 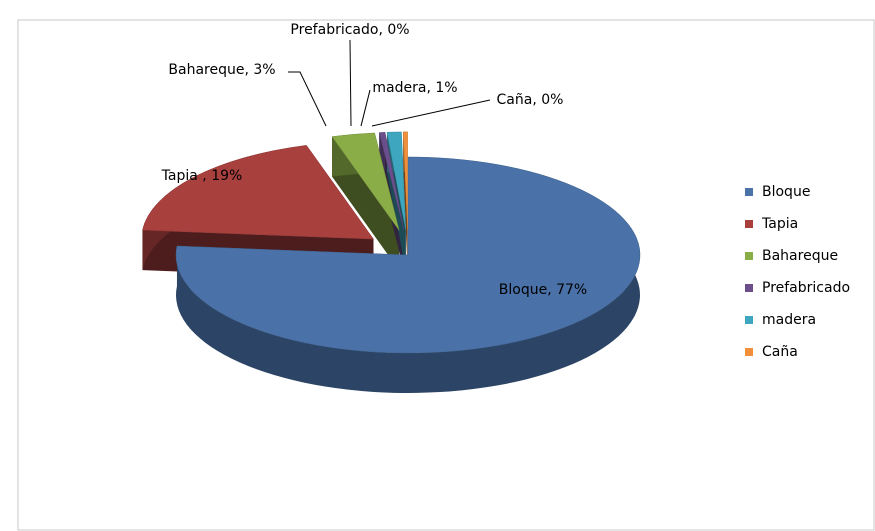 I want to click on data-label: Caña, 0%, so click(x=530, y=100).